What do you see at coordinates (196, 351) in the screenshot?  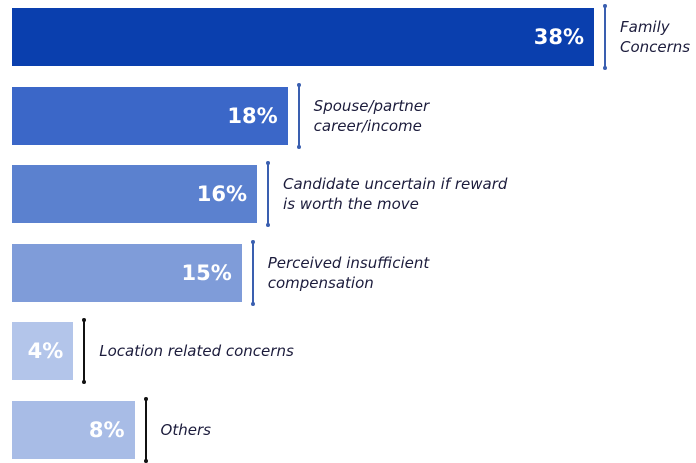 I see `category-label: Location related concerns` at bounding box center [196, 351].